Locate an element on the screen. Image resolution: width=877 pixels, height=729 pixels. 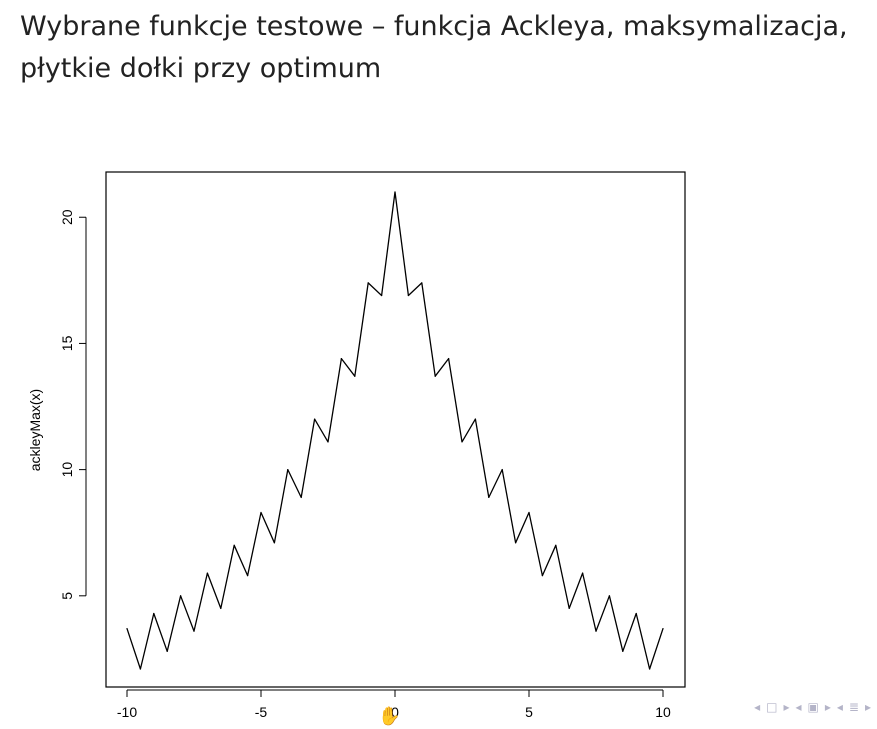
nav-right-icon: ▸ is located at coordinates (786, 707).